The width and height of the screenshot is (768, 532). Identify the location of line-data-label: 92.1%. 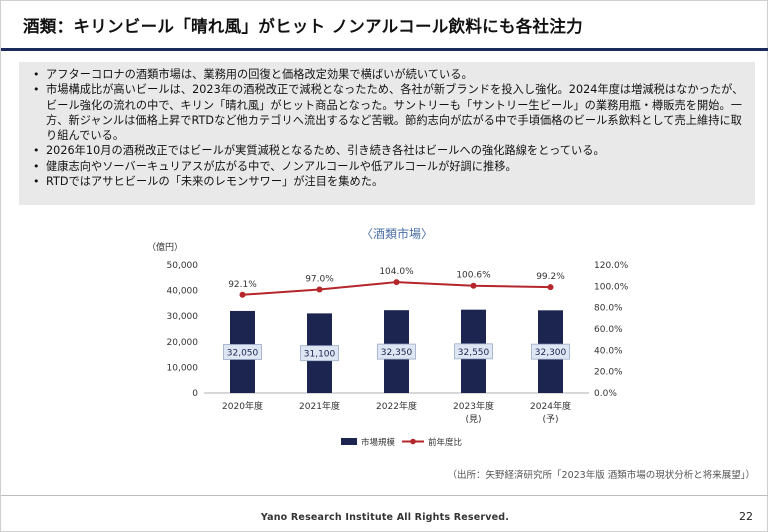
(242, 285).